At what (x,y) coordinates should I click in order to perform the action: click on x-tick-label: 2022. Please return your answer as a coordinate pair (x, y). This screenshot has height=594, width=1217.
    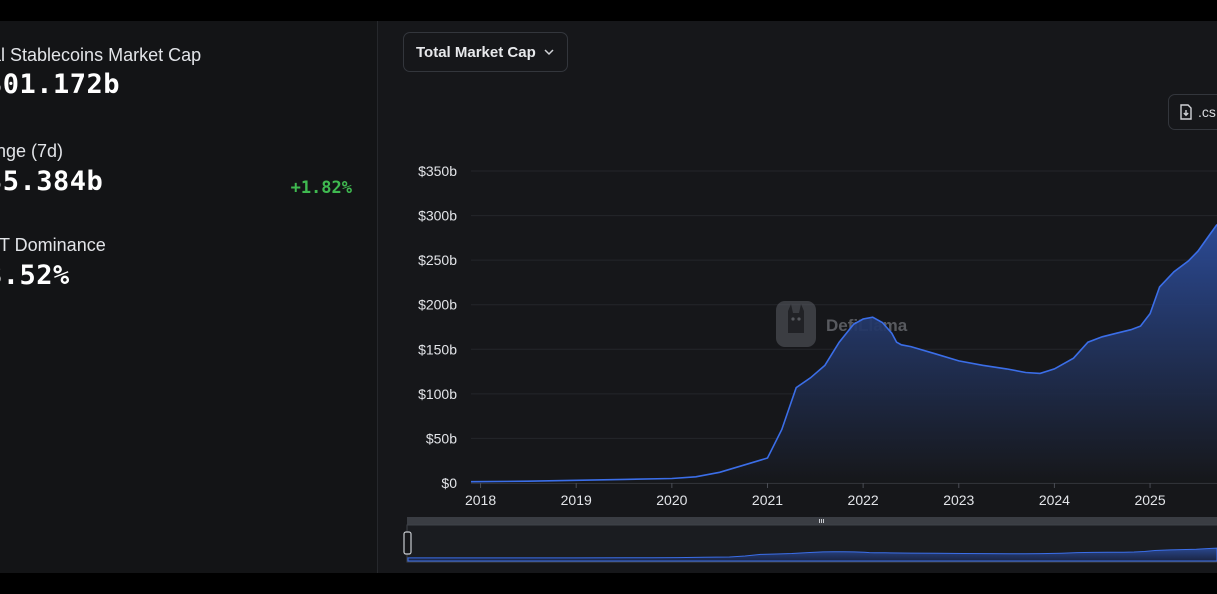
    Looking at the image, I should click on (863, 500).